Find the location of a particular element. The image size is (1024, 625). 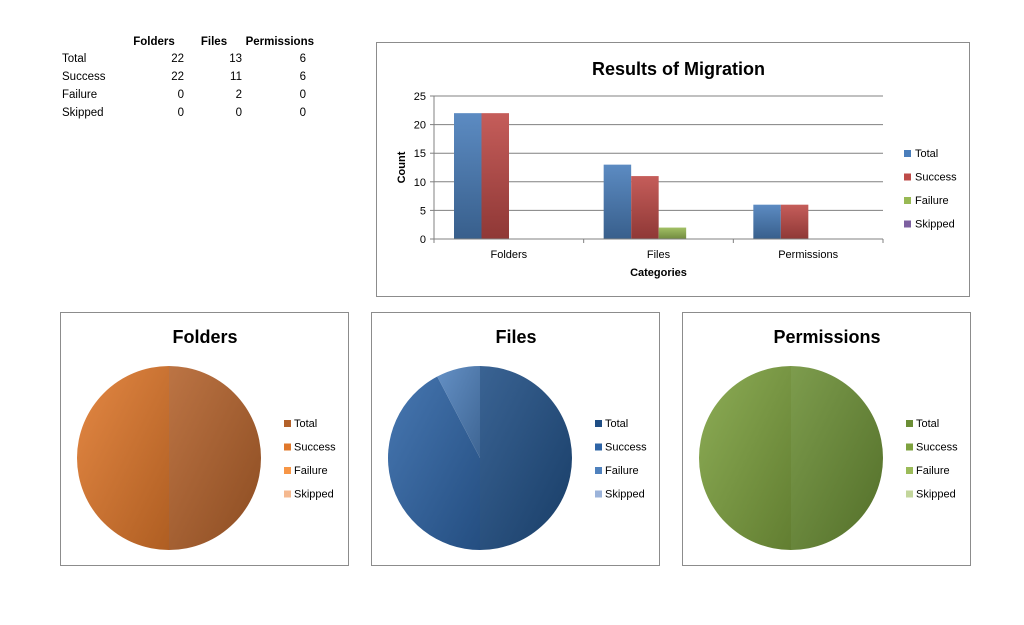

table-cell: 13 is located at coordinates (235, 59).